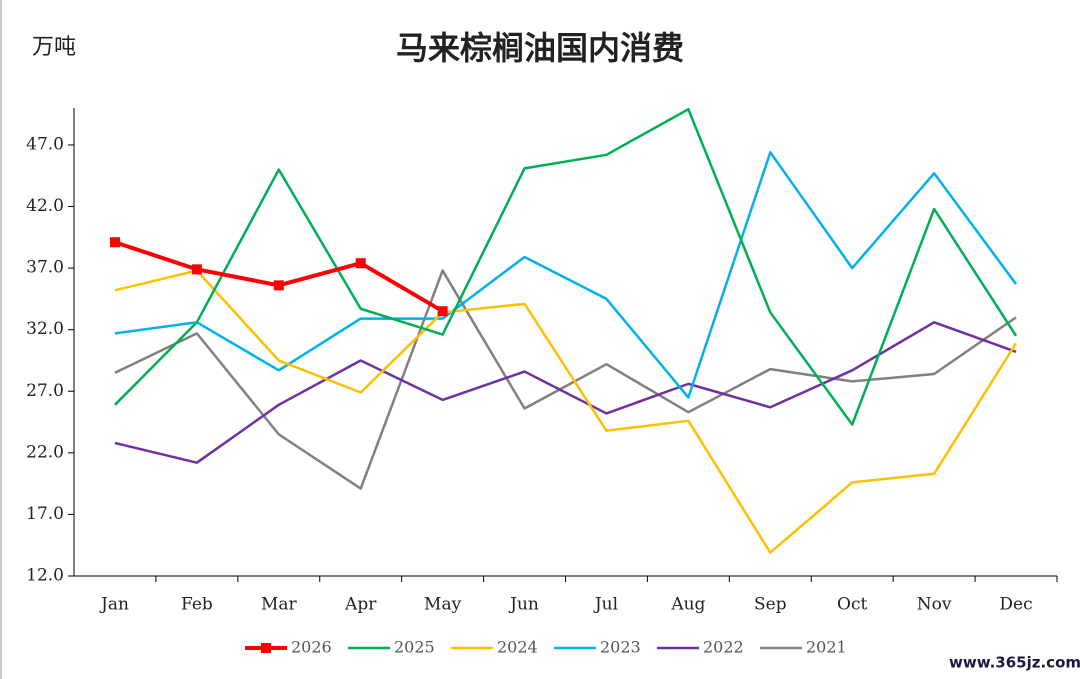 The image size is (1080, 679). I want to click on legend-label: 2021, so click(826, 647).